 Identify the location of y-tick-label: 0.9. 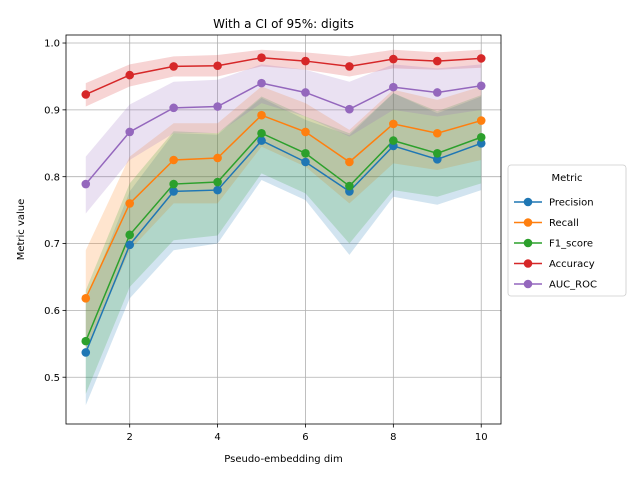
(52, 110).